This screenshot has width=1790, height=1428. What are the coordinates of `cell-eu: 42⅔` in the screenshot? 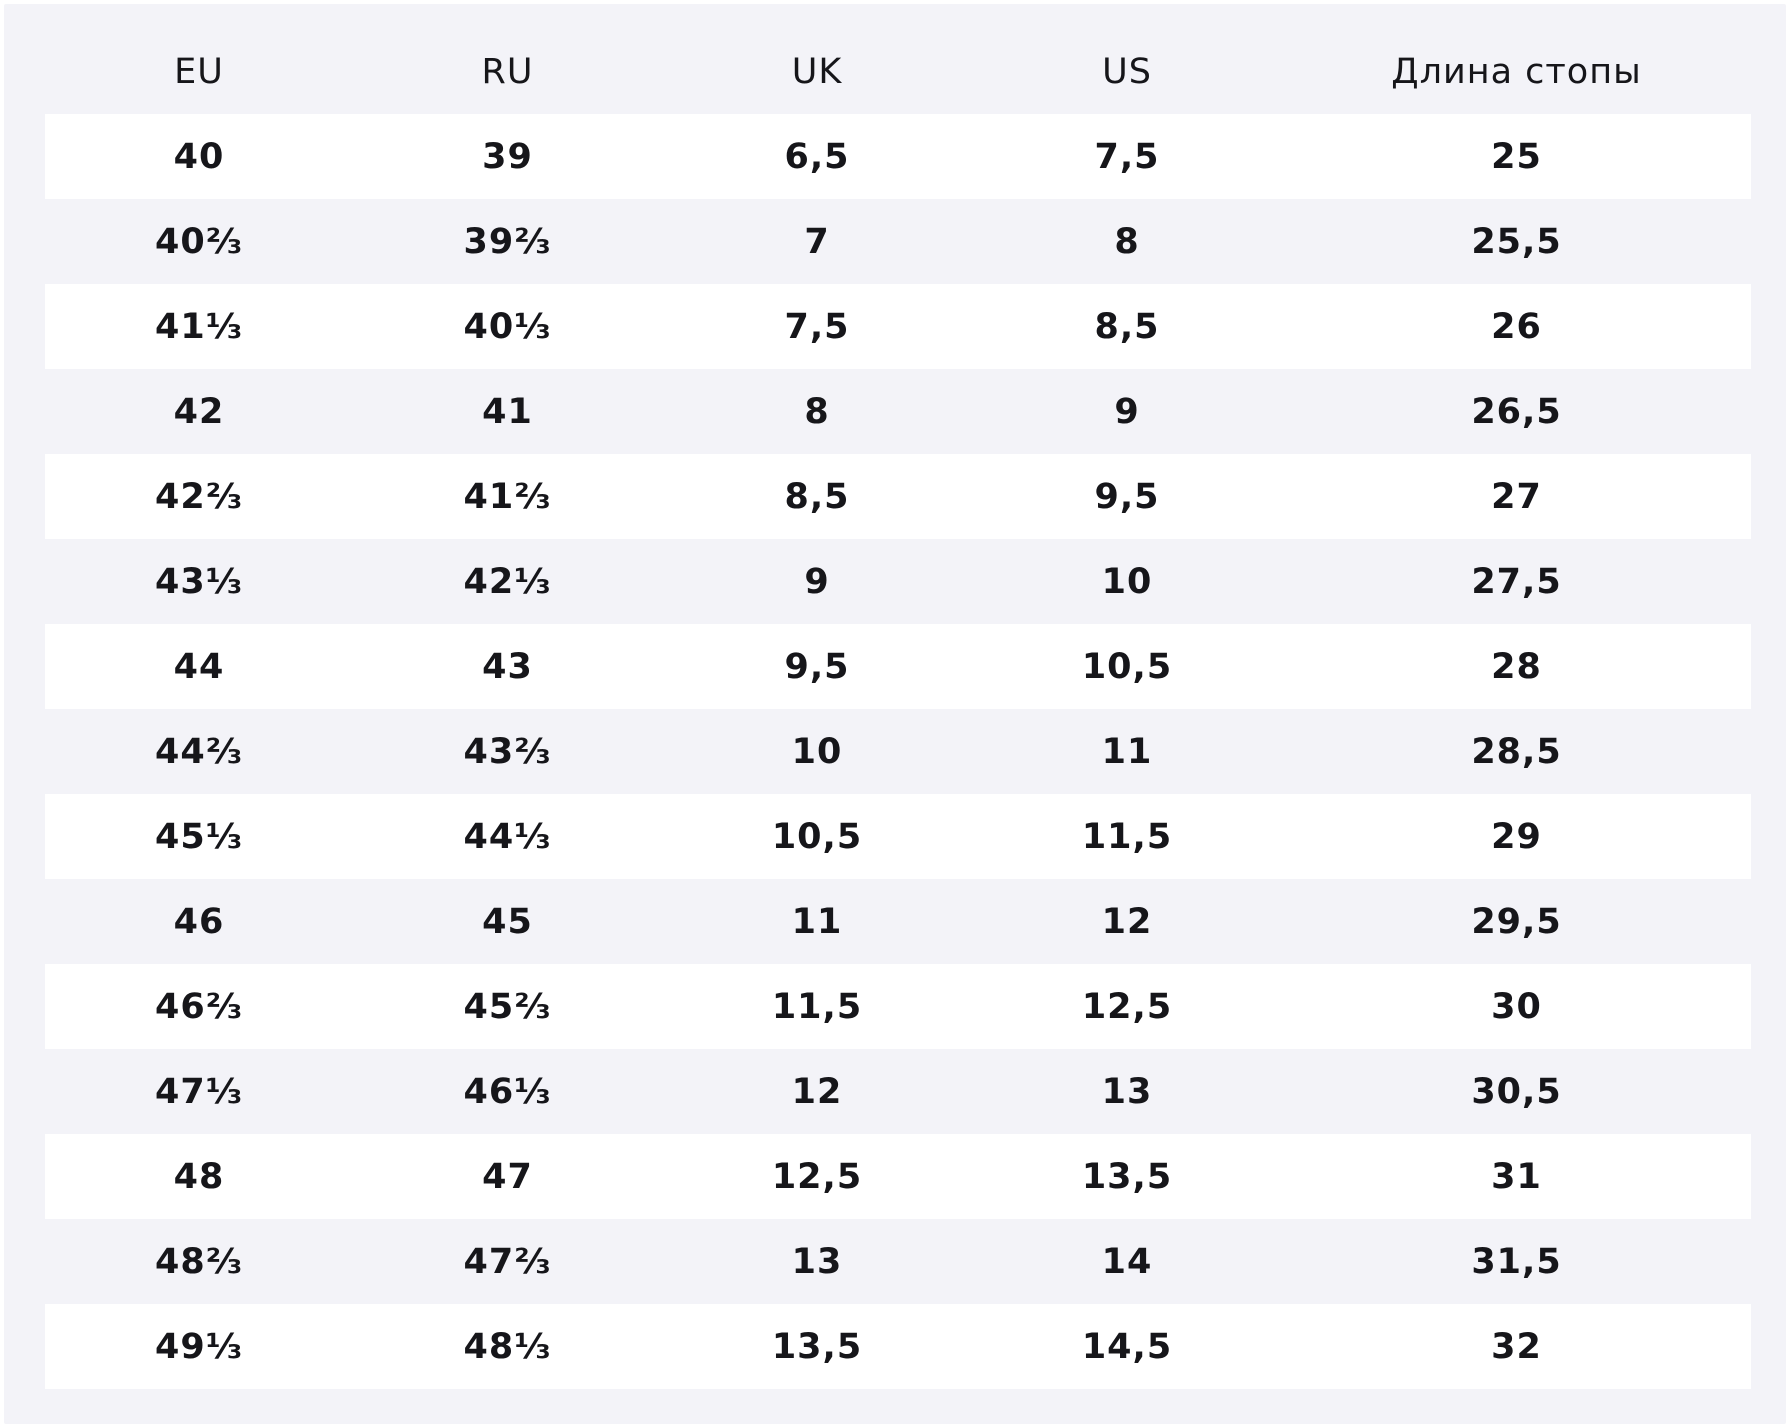 It's located at (199, 496).